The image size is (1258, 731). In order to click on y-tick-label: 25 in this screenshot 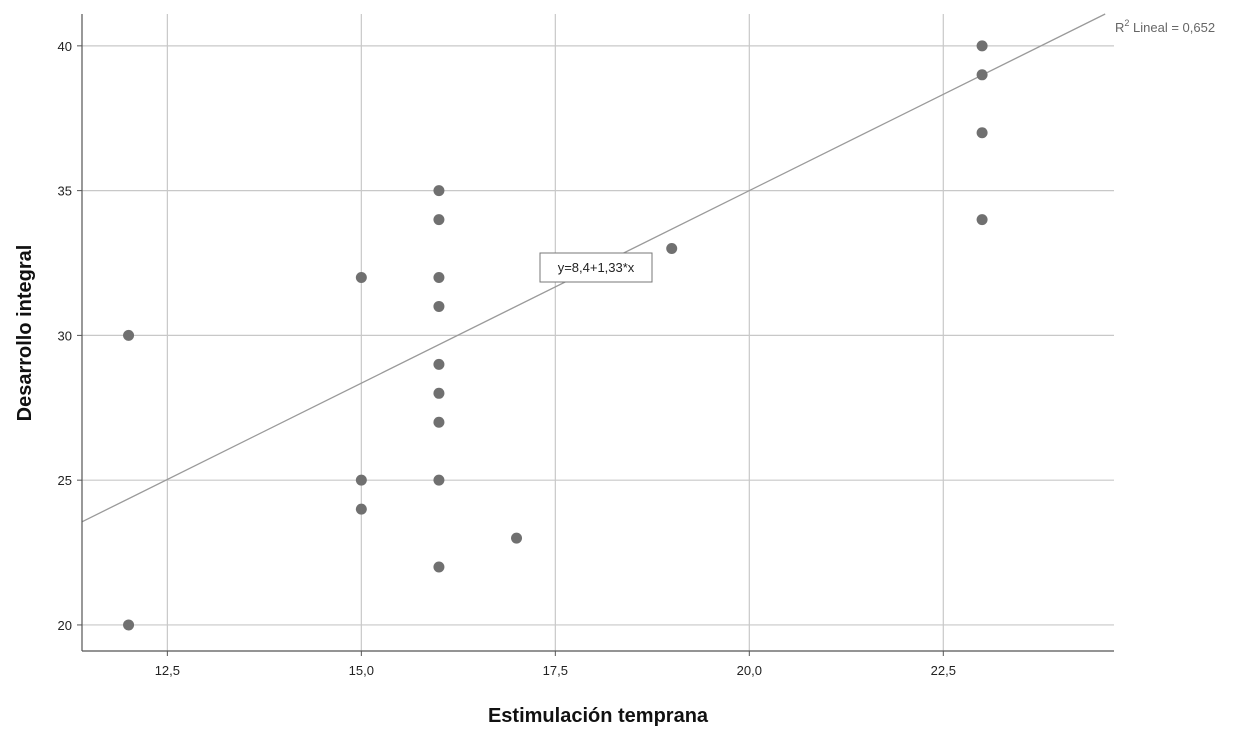, I will do `click(65, 480)`.